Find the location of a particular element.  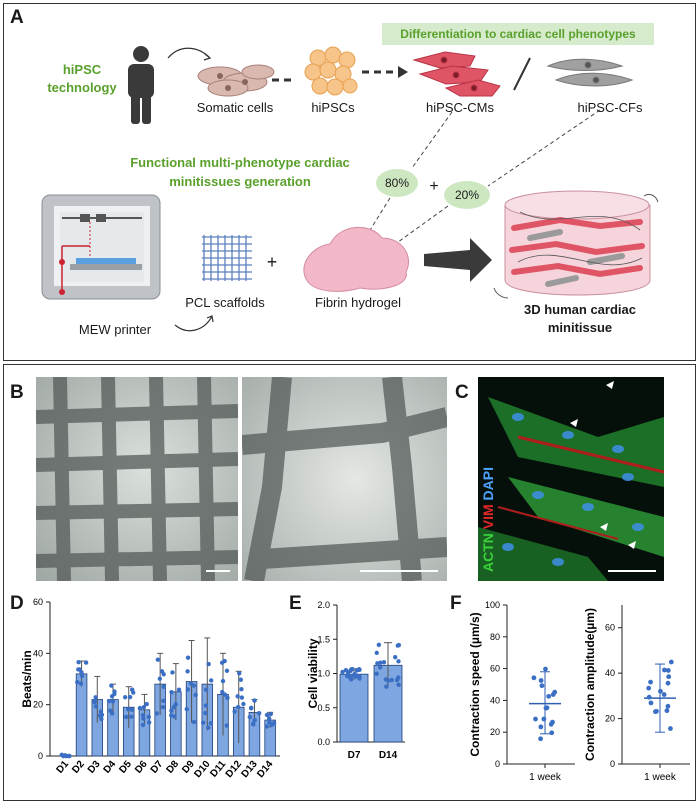

panel-e-label: E is located at coordinates (295, 603).